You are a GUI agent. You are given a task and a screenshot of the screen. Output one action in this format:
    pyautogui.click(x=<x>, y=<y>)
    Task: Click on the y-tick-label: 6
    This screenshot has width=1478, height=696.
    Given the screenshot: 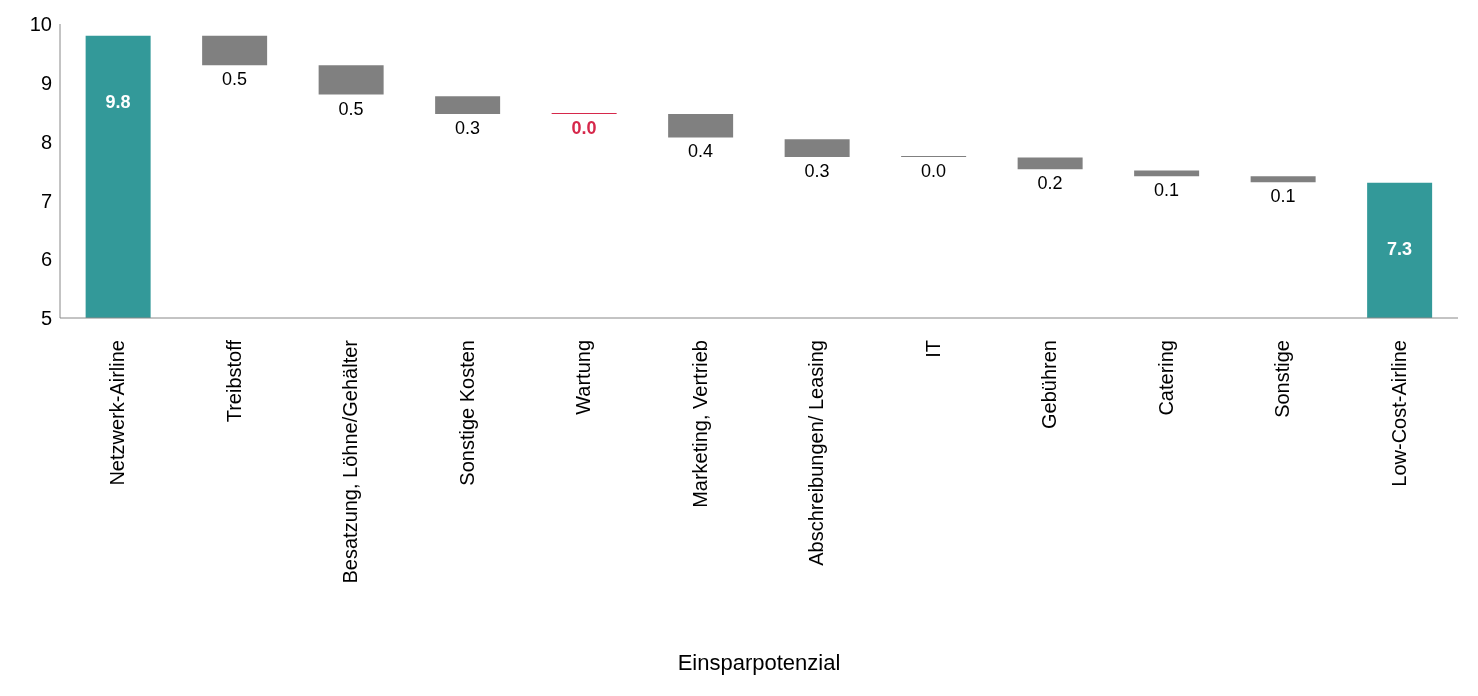 What is the action you would take?
    pyautogui.click(x=46, y=259)
    